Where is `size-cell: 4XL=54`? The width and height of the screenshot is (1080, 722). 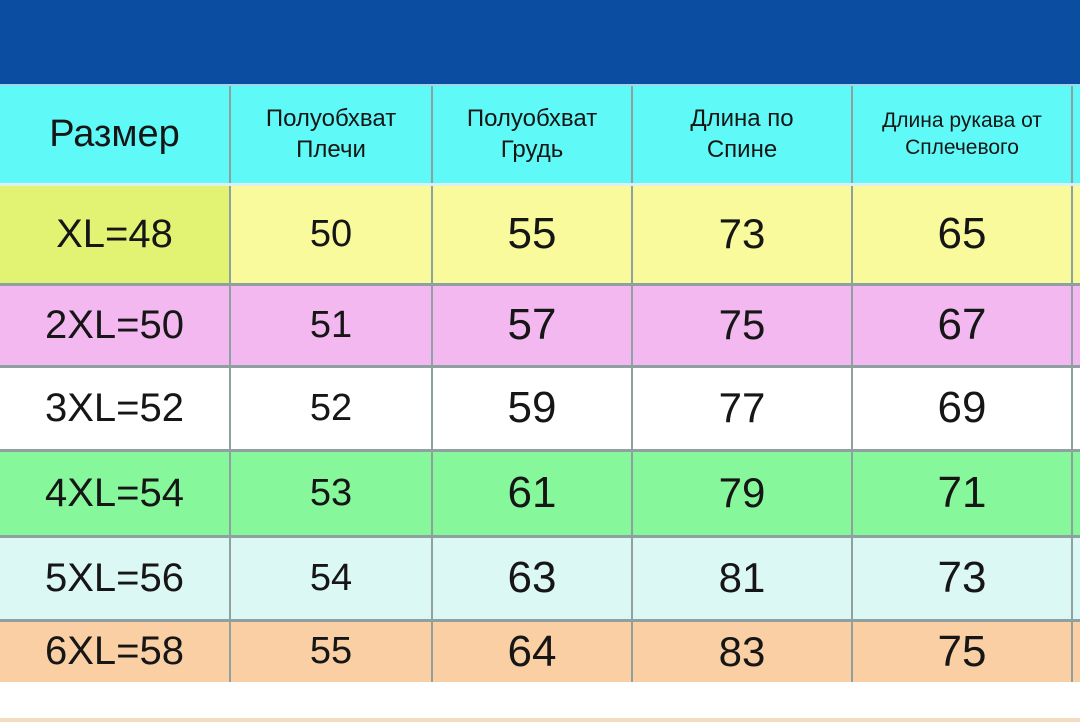 size-cell: 4XL=54 is located at coordinates (115, 494).